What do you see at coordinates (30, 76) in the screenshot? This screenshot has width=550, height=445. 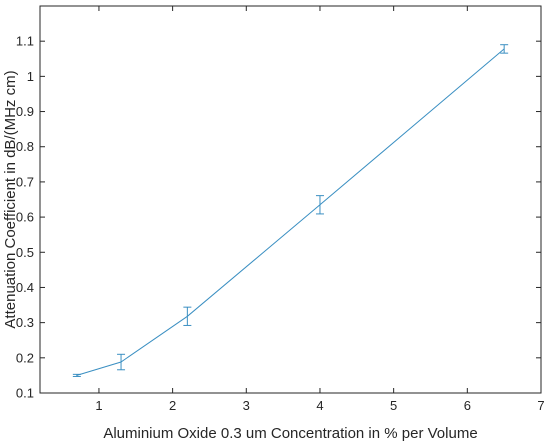 I see `y-tick-label: 1` at bounding box center [30, 76].